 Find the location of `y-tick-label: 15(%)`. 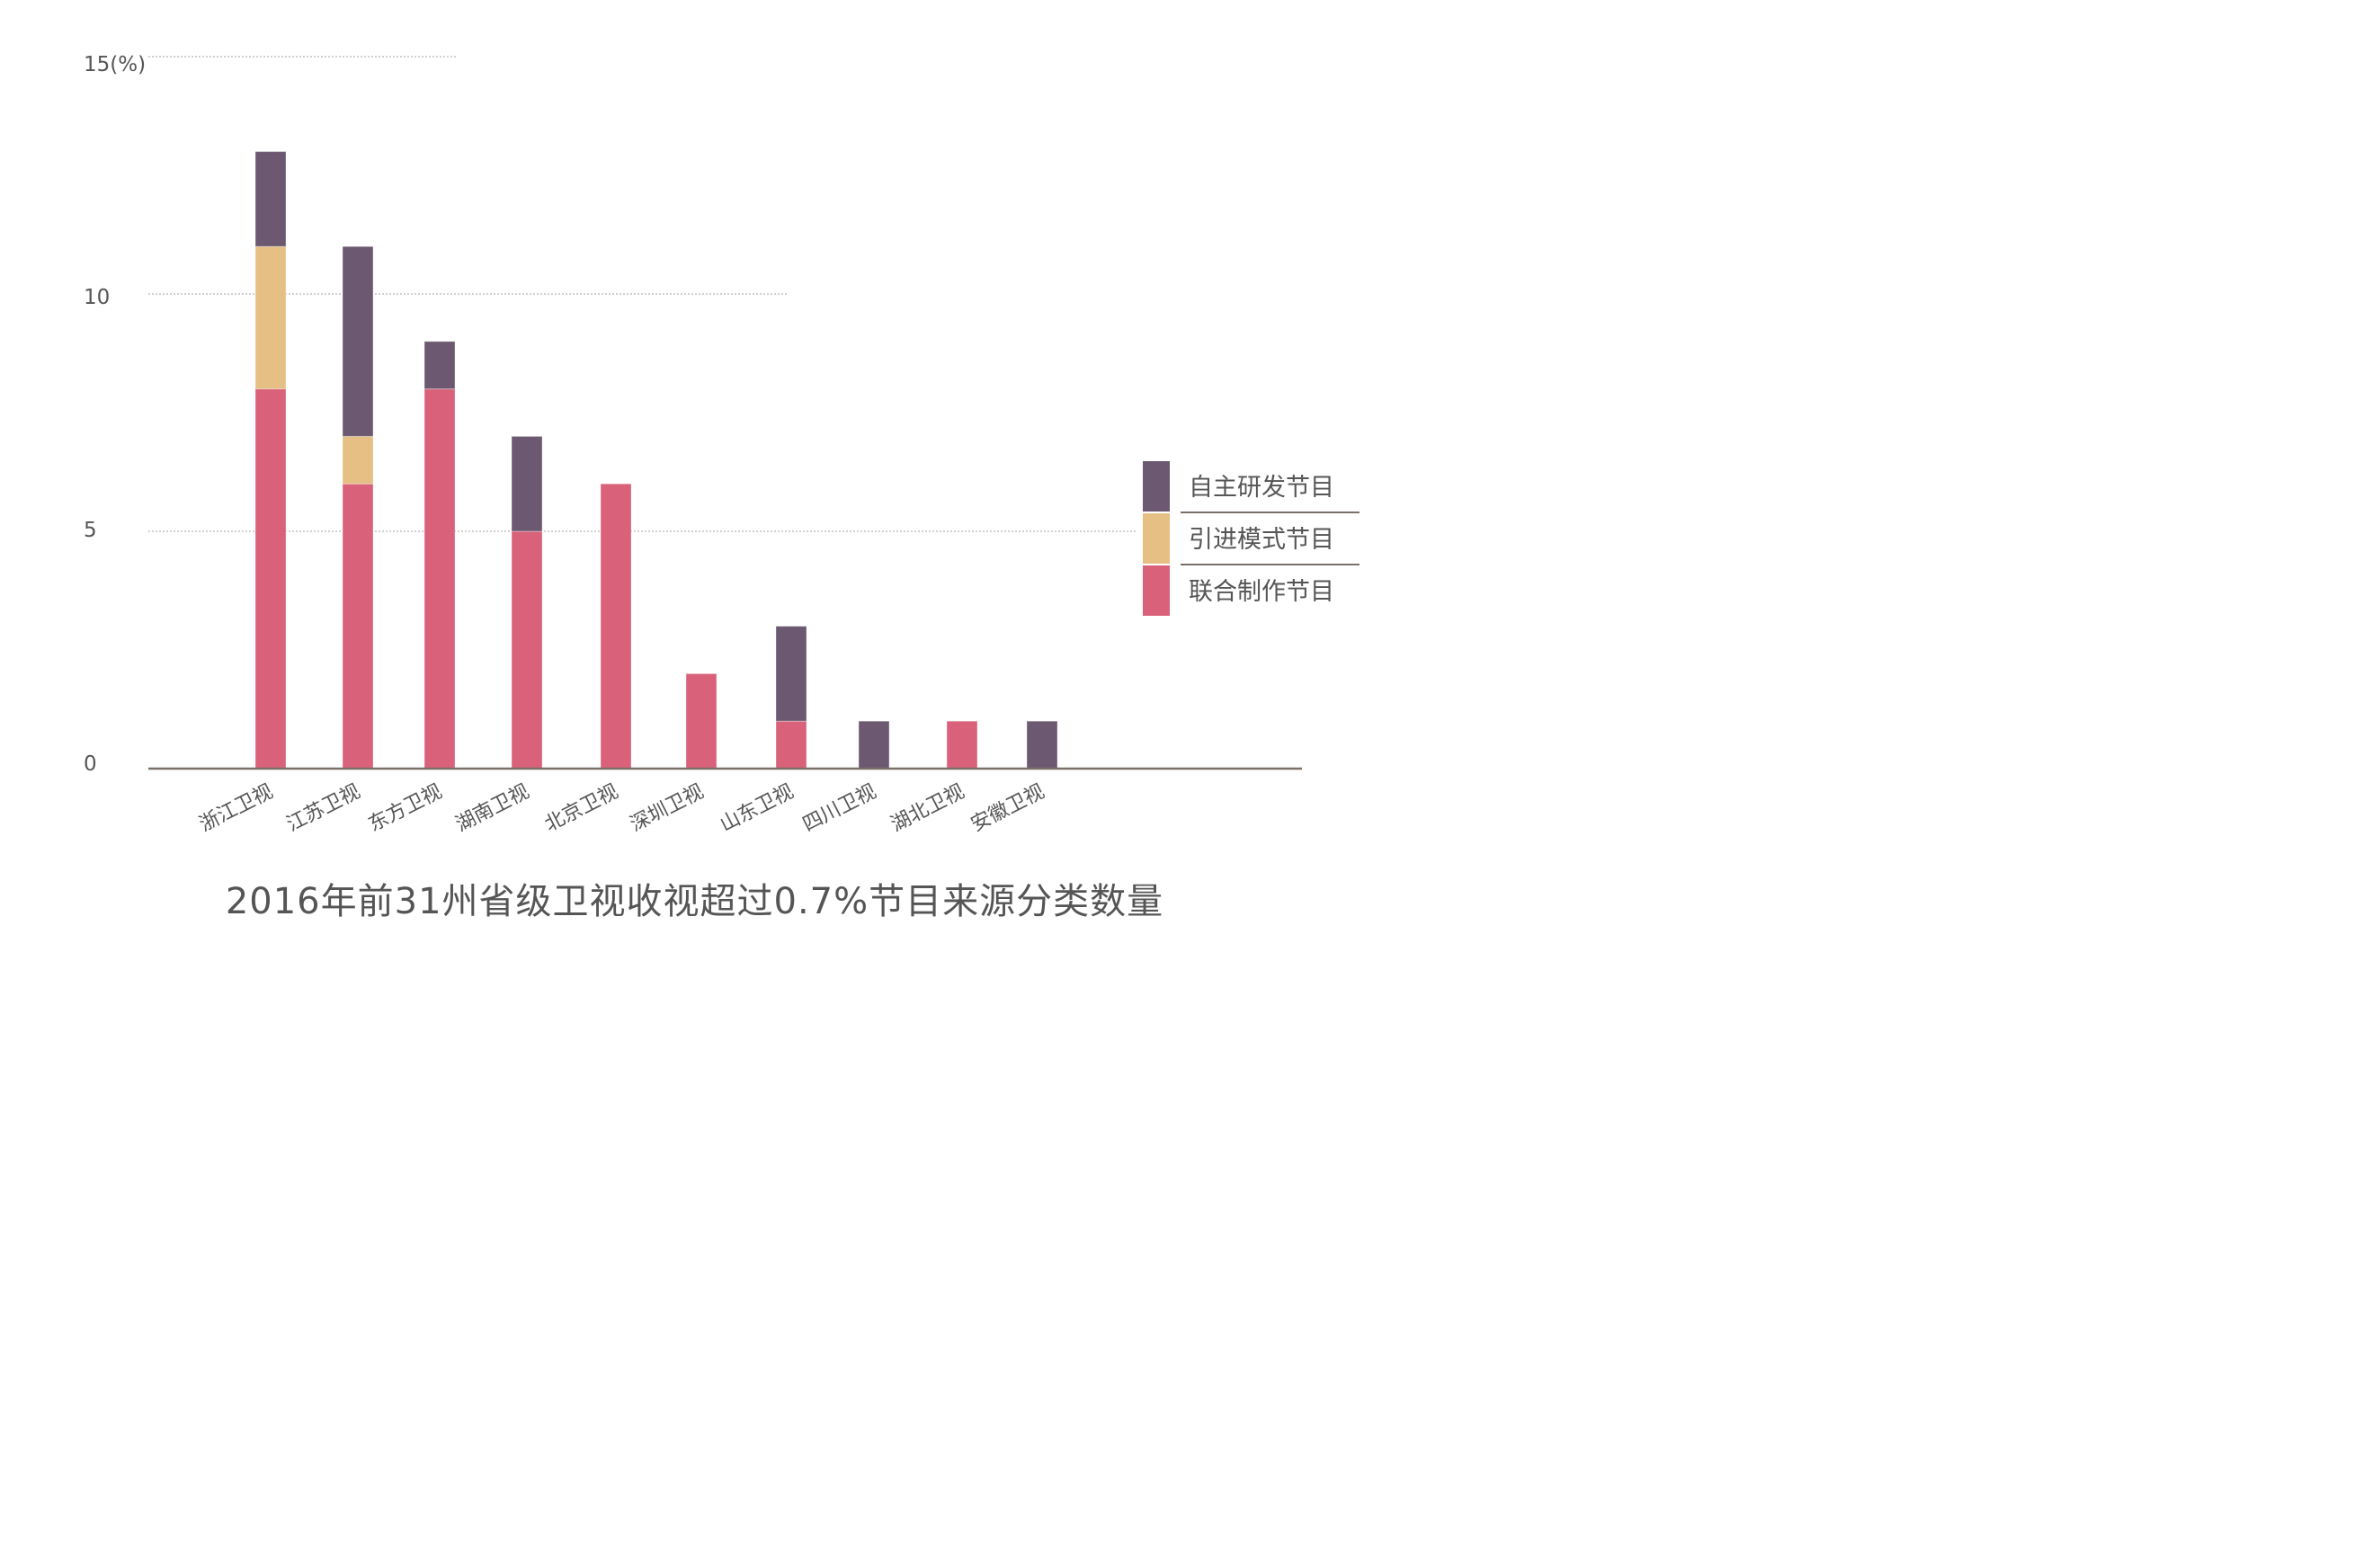

y-tick-label: 15(%) is located at coordinates (115, 64).